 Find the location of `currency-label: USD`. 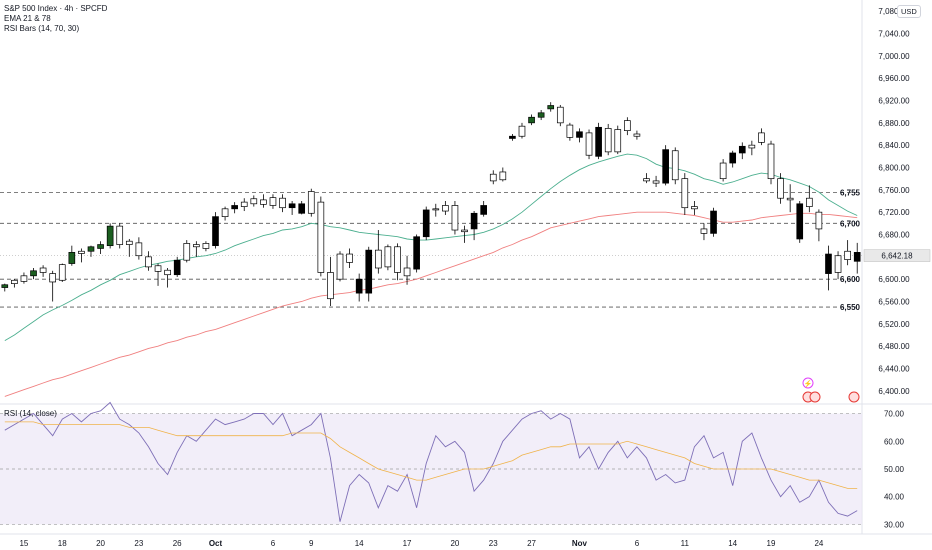

currency-label: USD is located at coordinates (909, 11).